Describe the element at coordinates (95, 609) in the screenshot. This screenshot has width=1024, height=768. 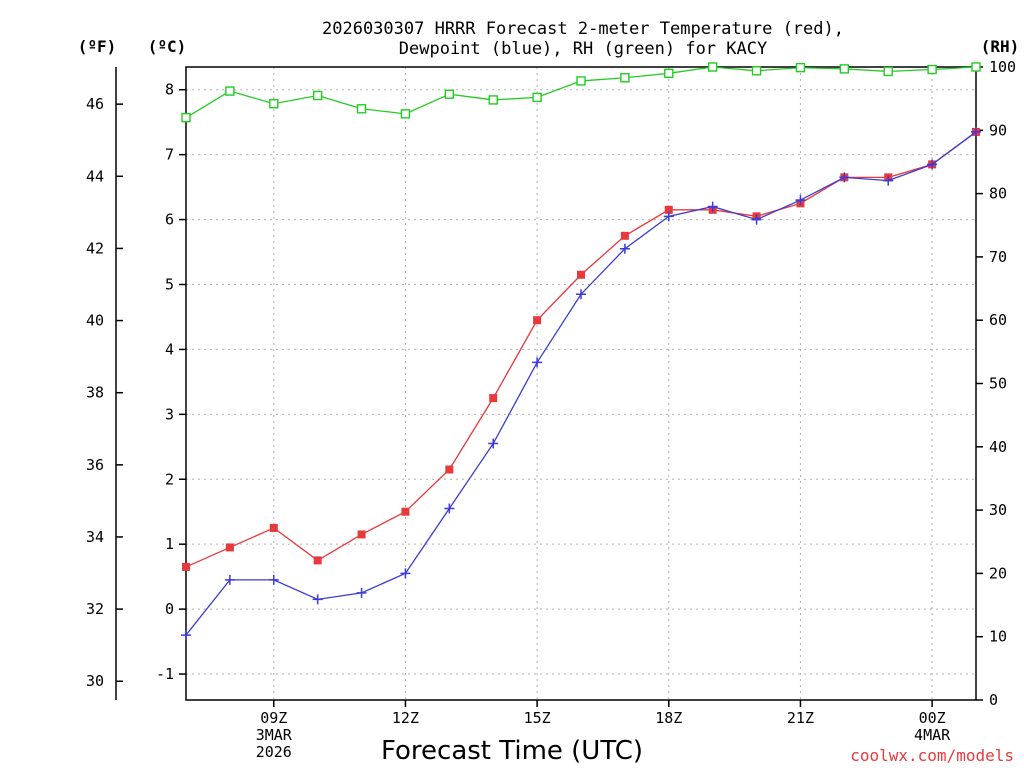
I see `fahrenheit-tick-label: 32` at that location.